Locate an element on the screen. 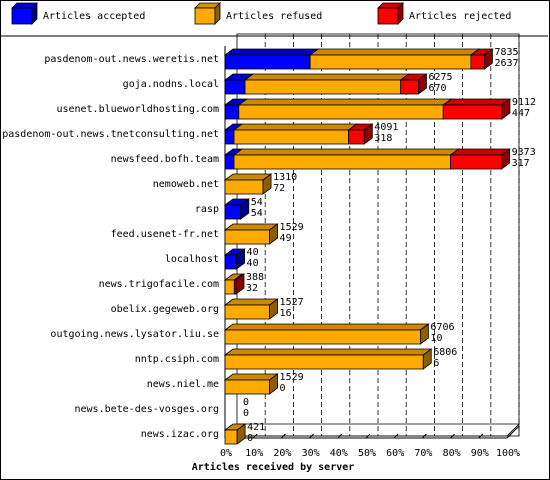 The width and height of the screenshot is (550, 480). y-tick-label: news.niel.me is located at coordinates (183, 384).